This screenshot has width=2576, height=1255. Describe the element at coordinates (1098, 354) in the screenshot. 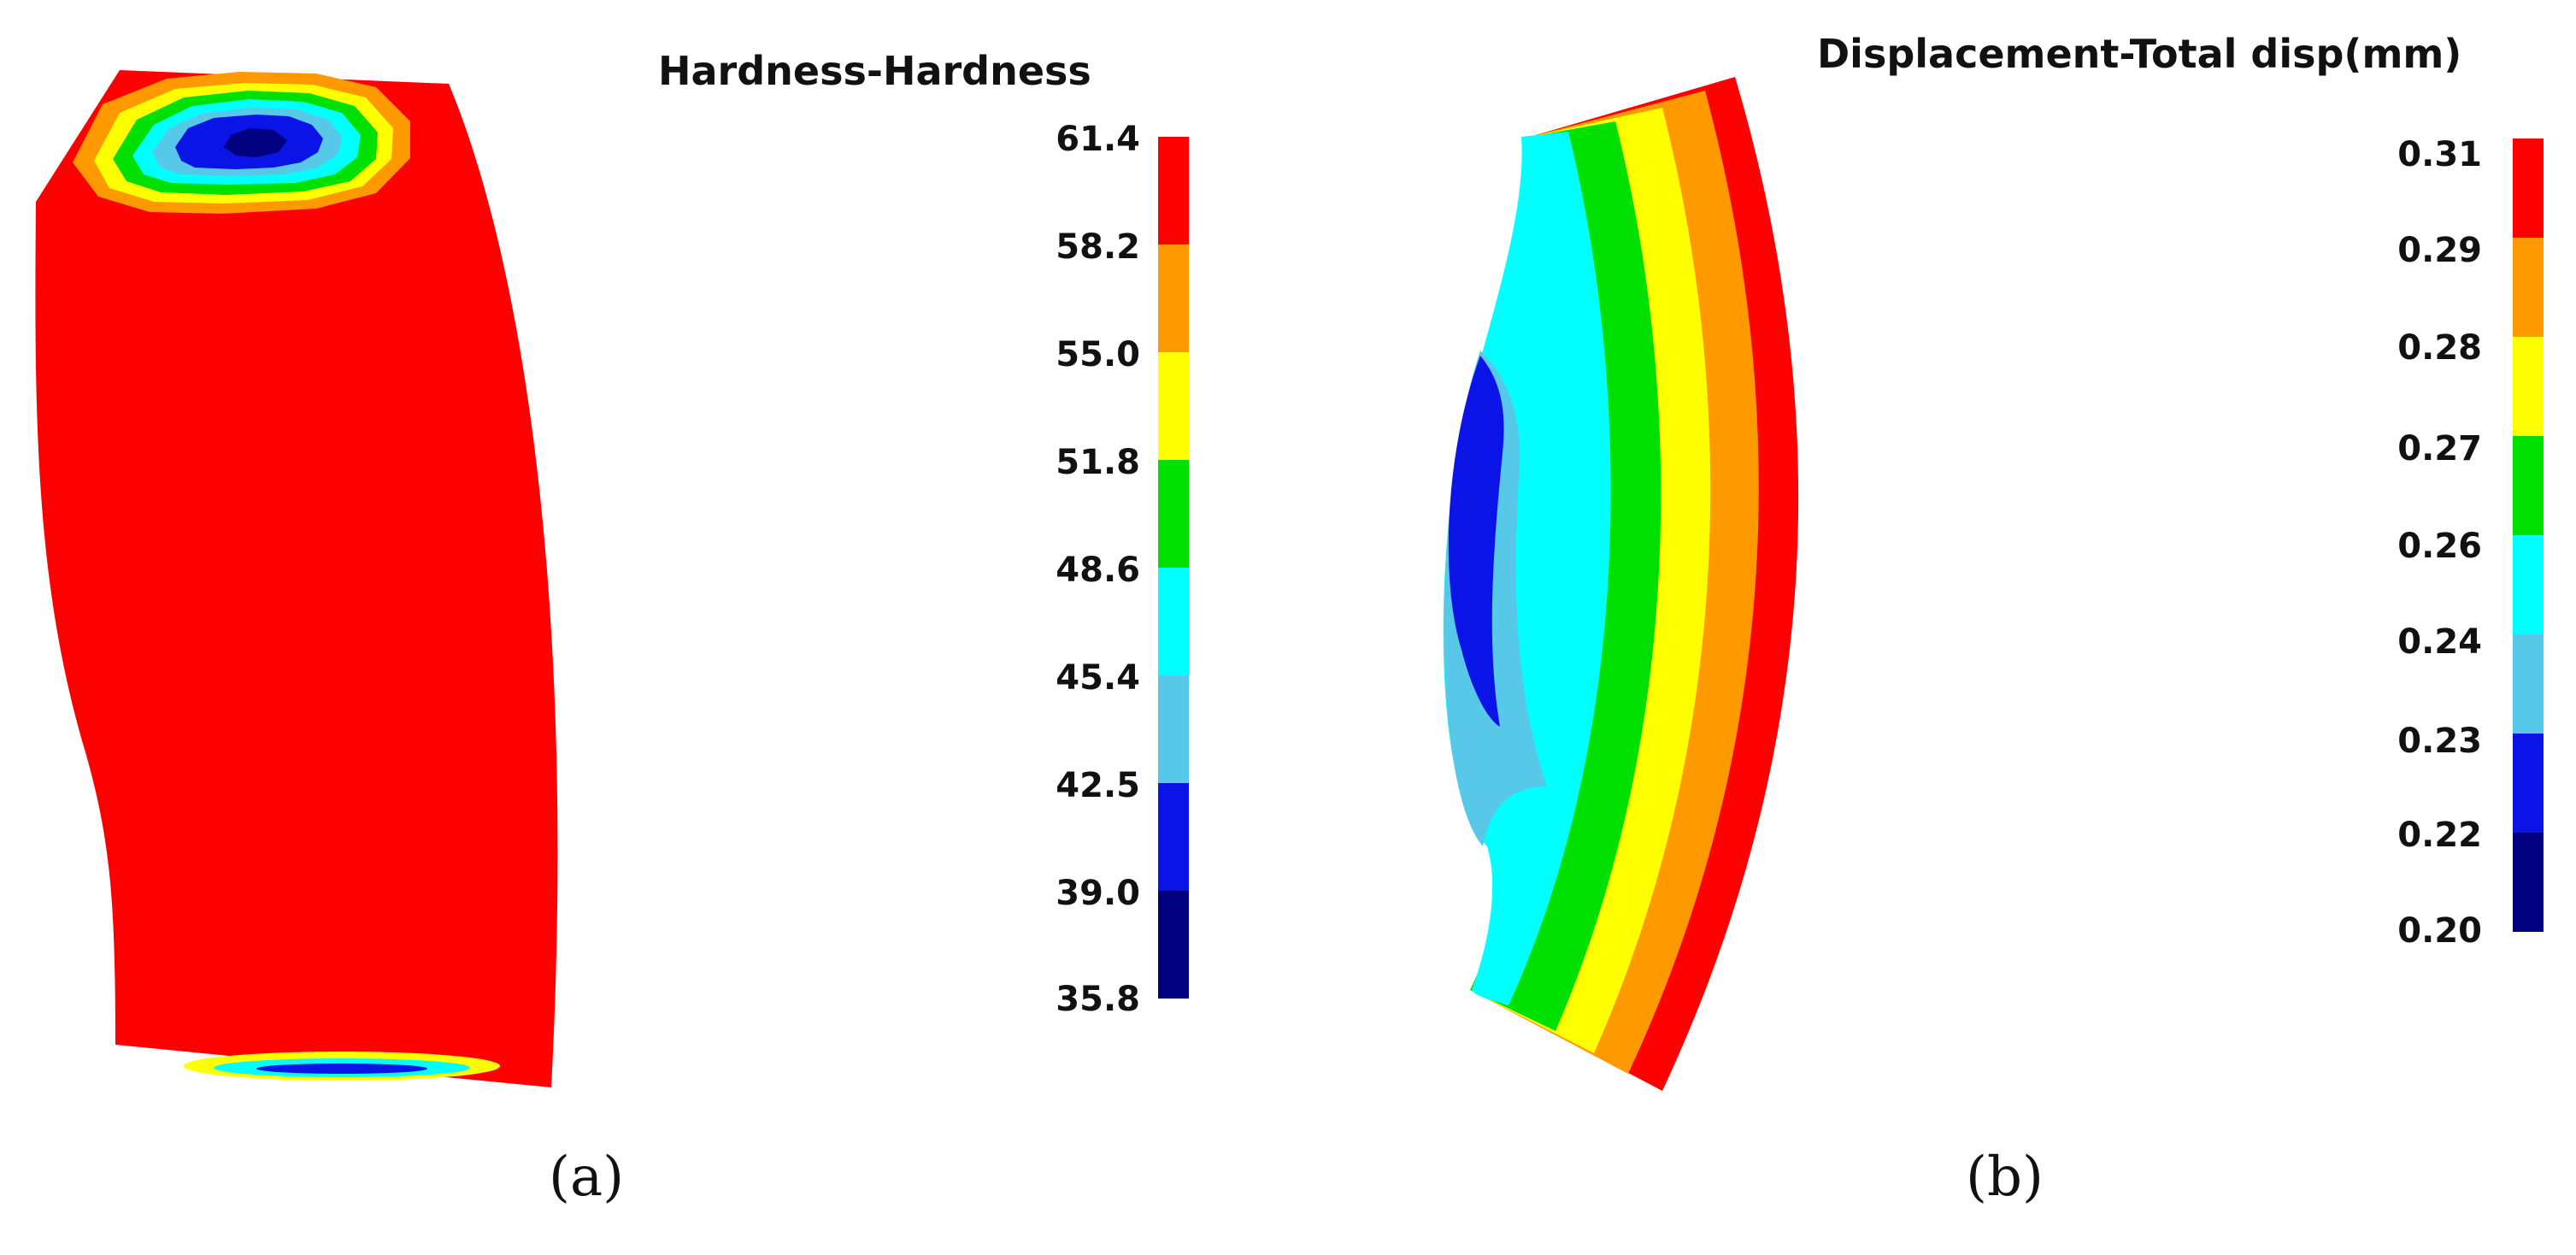

I see `hardness-tick-3: 55.0` at that location.